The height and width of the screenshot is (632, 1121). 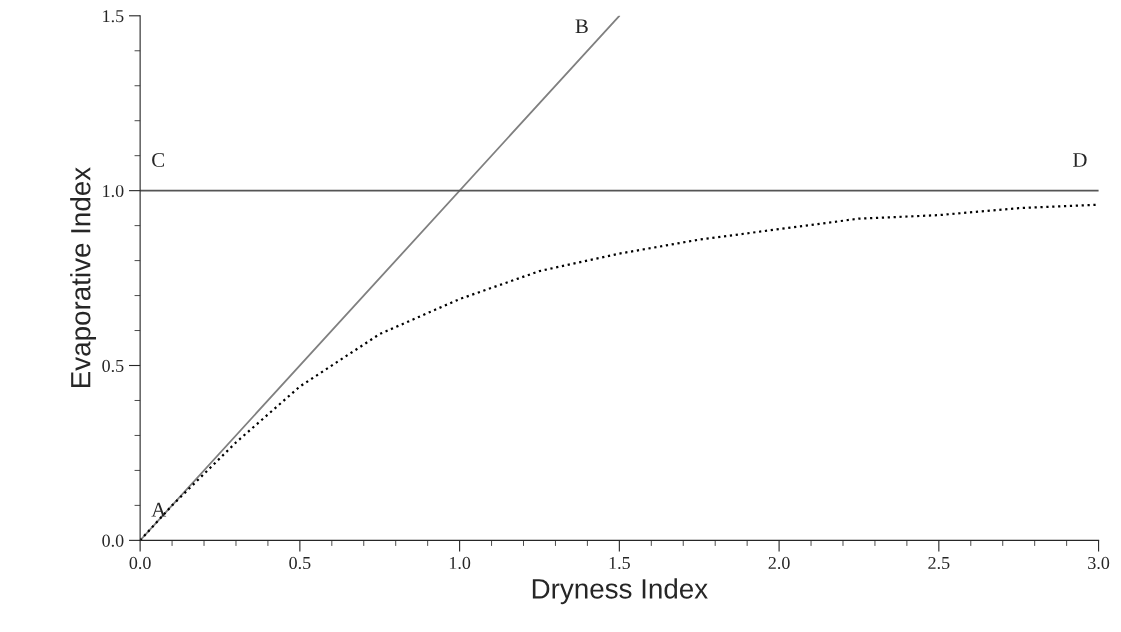 I want to click on x-tick-label: 2.5, so click(x=939, y=563).